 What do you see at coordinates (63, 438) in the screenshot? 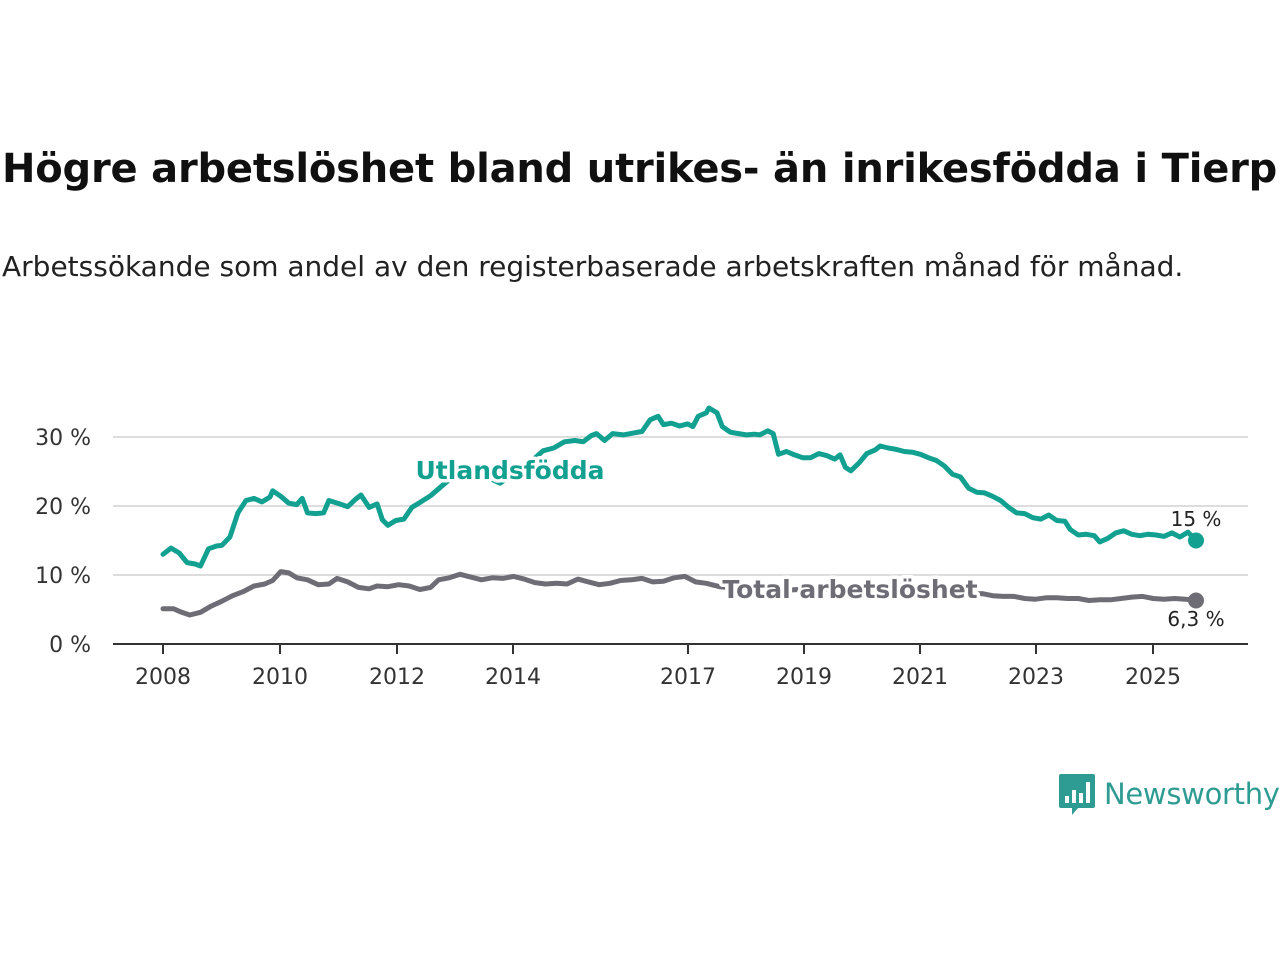
I see `y-tick-label: 30 %` at bounding box center [63, 438].